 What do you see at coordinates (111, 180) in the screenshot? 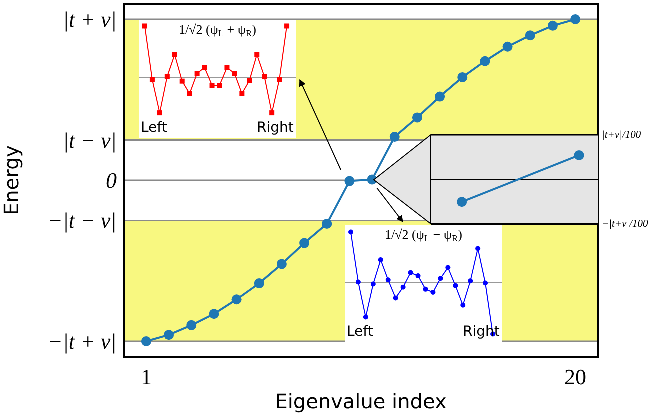
I see `ref-line-label: 0` at bounding box center [111, 180].